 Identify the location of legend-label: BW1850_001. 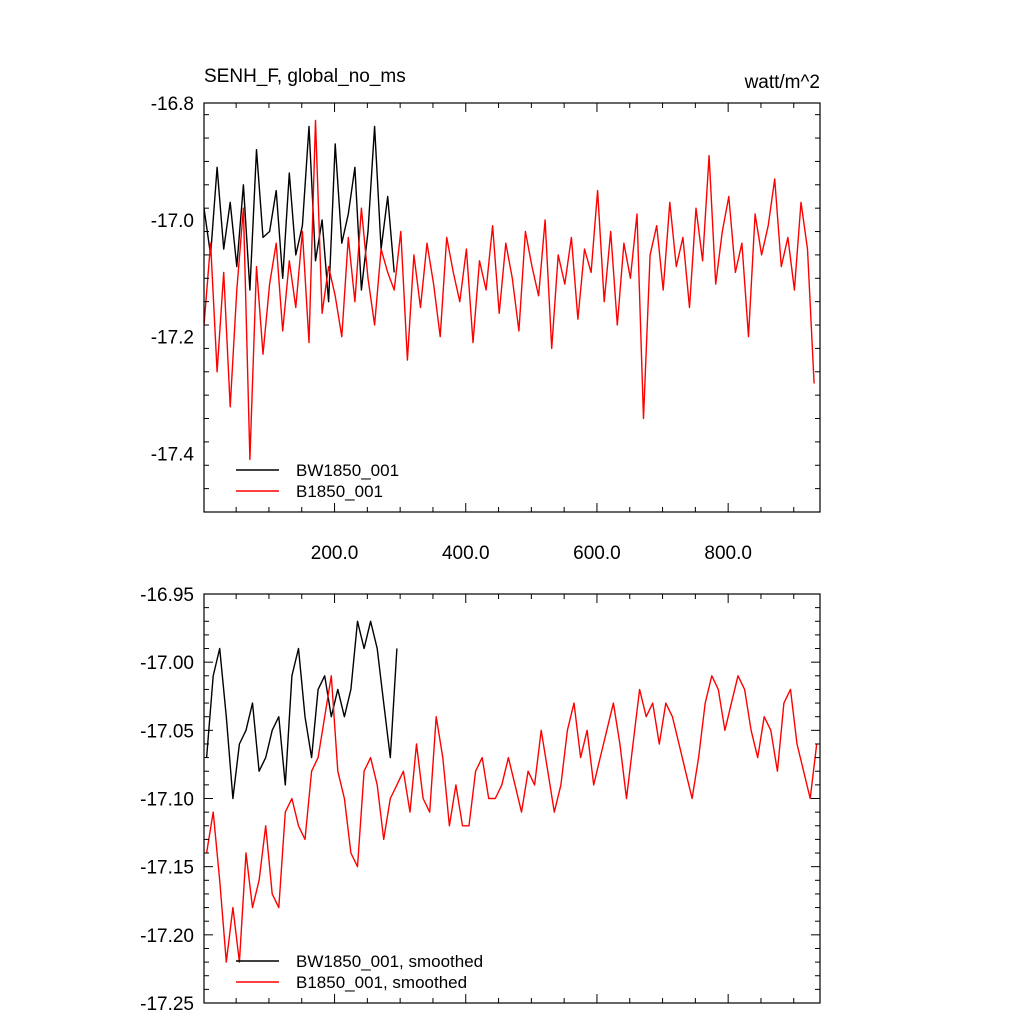
(347, 470).